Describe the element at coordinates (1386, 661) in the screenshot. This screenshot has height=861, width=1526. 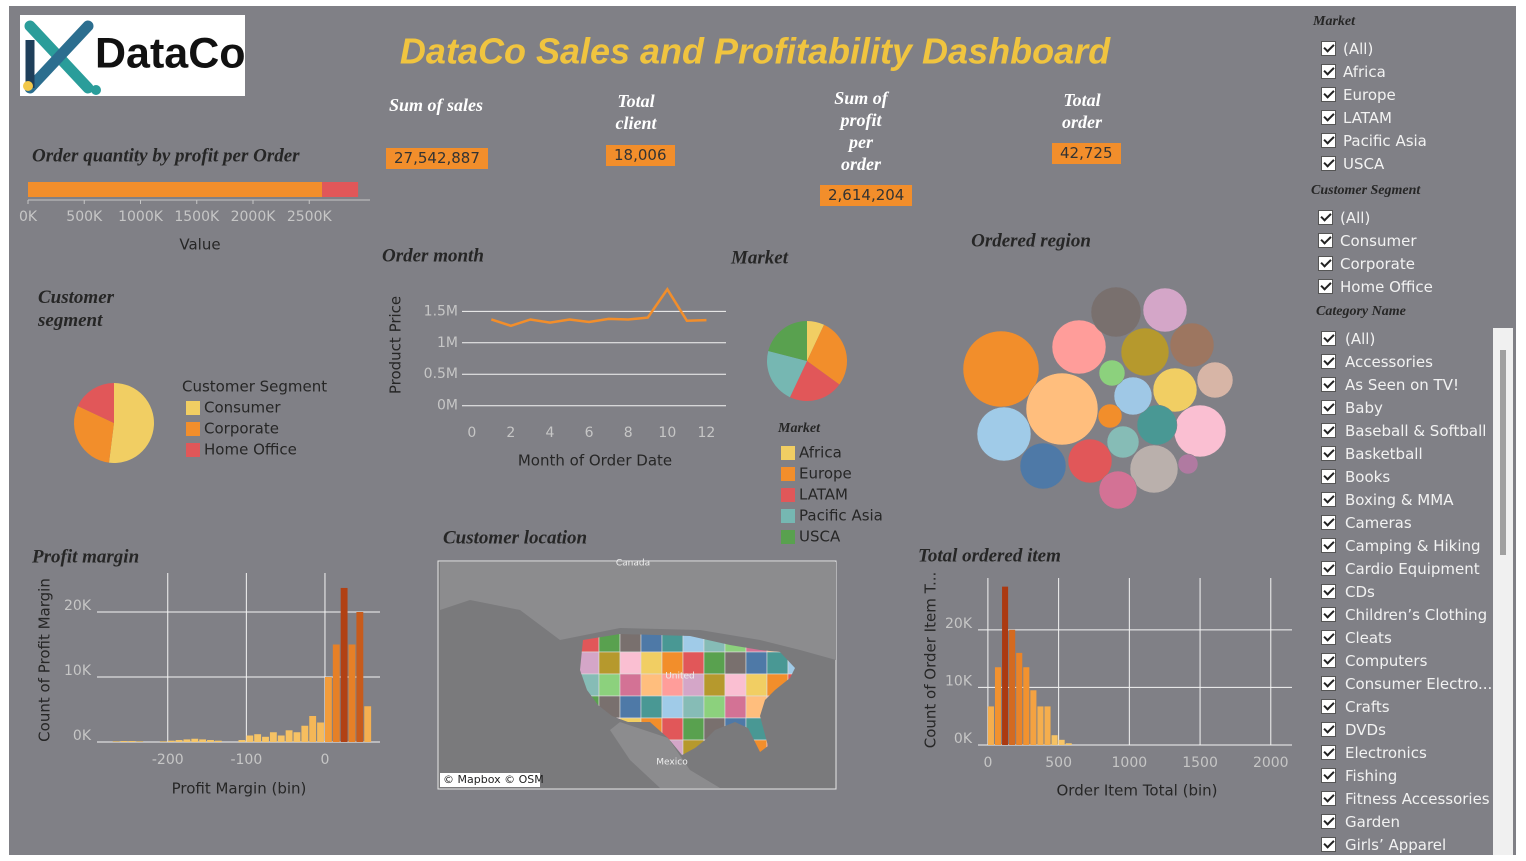
I see `filter-item: Computers` at that location.